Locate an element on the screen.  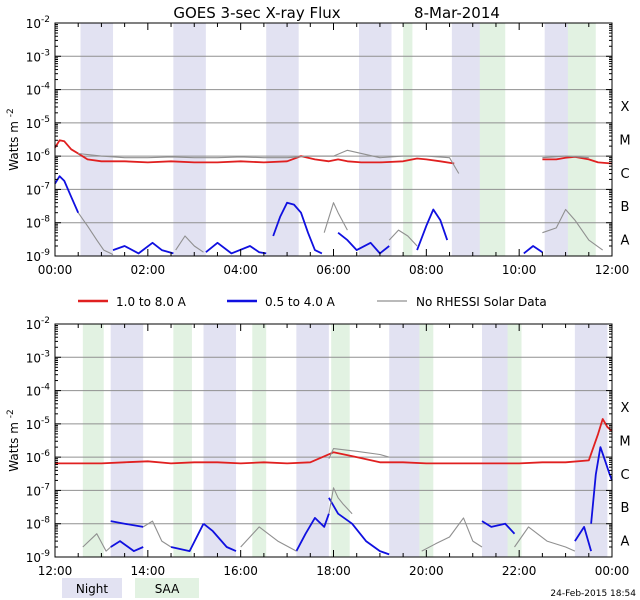
top-ytick-base--8: 10 is located at coordinates (33, 224).